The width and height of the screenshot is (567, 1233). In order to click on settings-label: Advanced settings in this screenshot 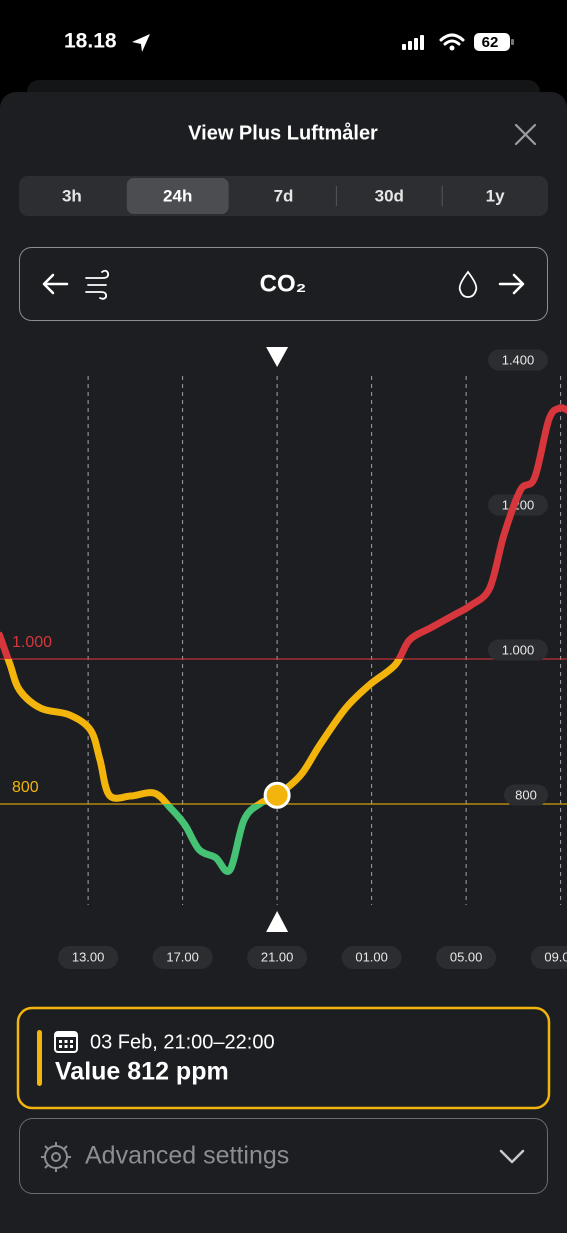, I will do `click(187, 1156)`.